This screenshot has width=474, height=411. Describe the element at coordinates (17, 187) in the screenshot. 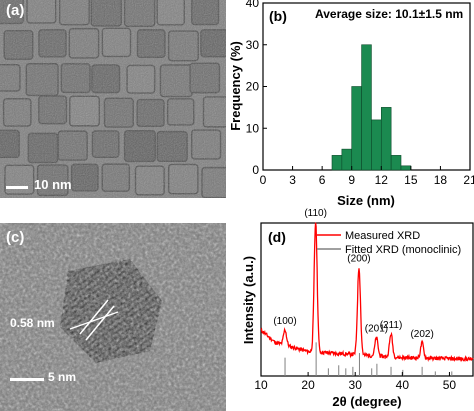

I see `scale-bar-a` at that location.